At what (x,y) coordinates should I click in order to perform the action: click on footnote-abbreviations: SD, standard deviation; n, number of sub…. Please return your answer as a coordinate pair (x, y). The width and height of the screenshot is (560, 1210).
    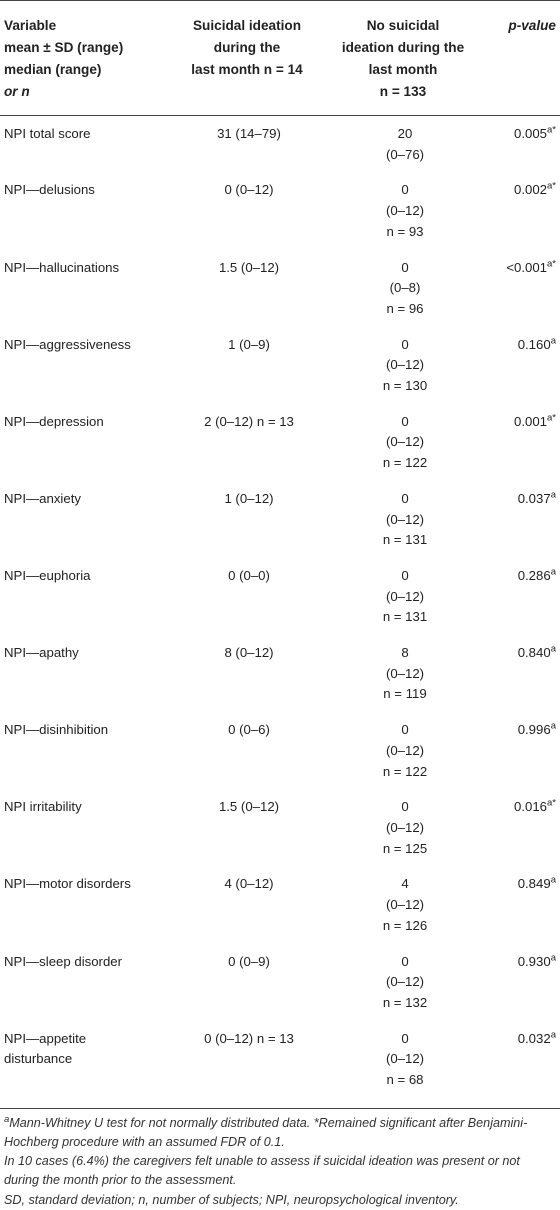
    Looking at the image, I should click on (231, 1199).